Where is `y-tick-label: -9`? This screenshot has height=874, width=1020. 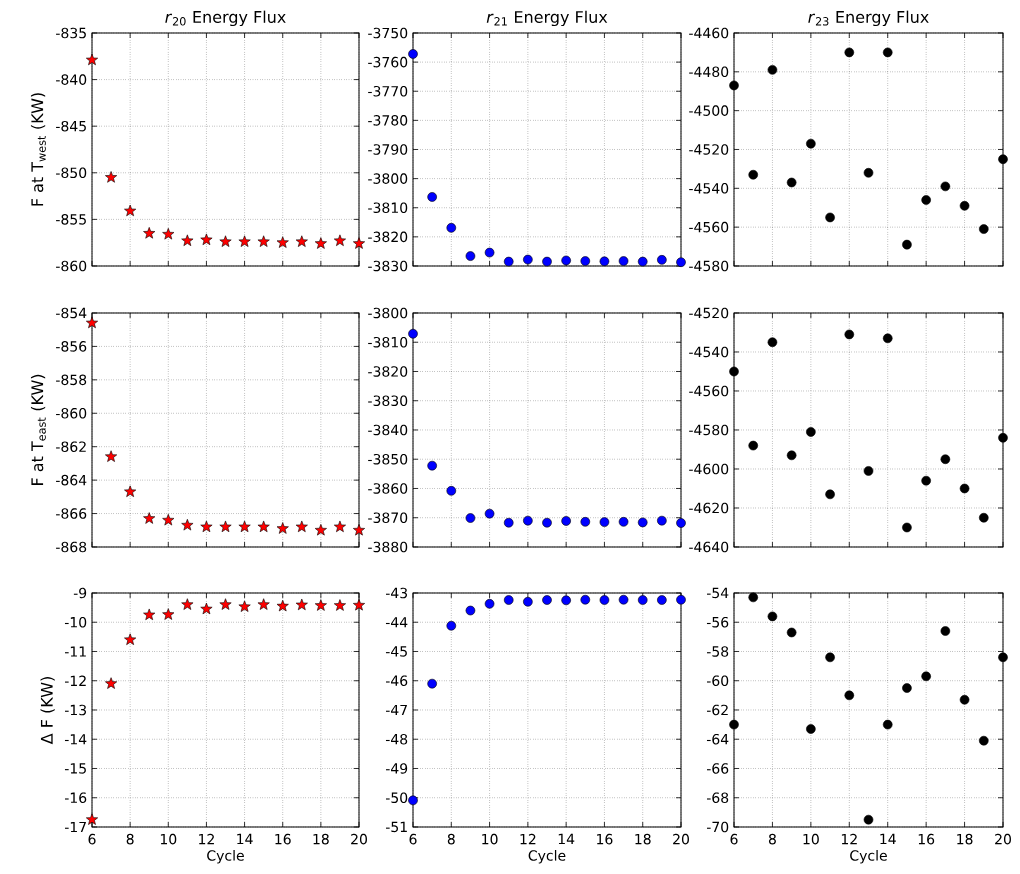 y-tick-label: -9 is located at coordinates (80, 593).